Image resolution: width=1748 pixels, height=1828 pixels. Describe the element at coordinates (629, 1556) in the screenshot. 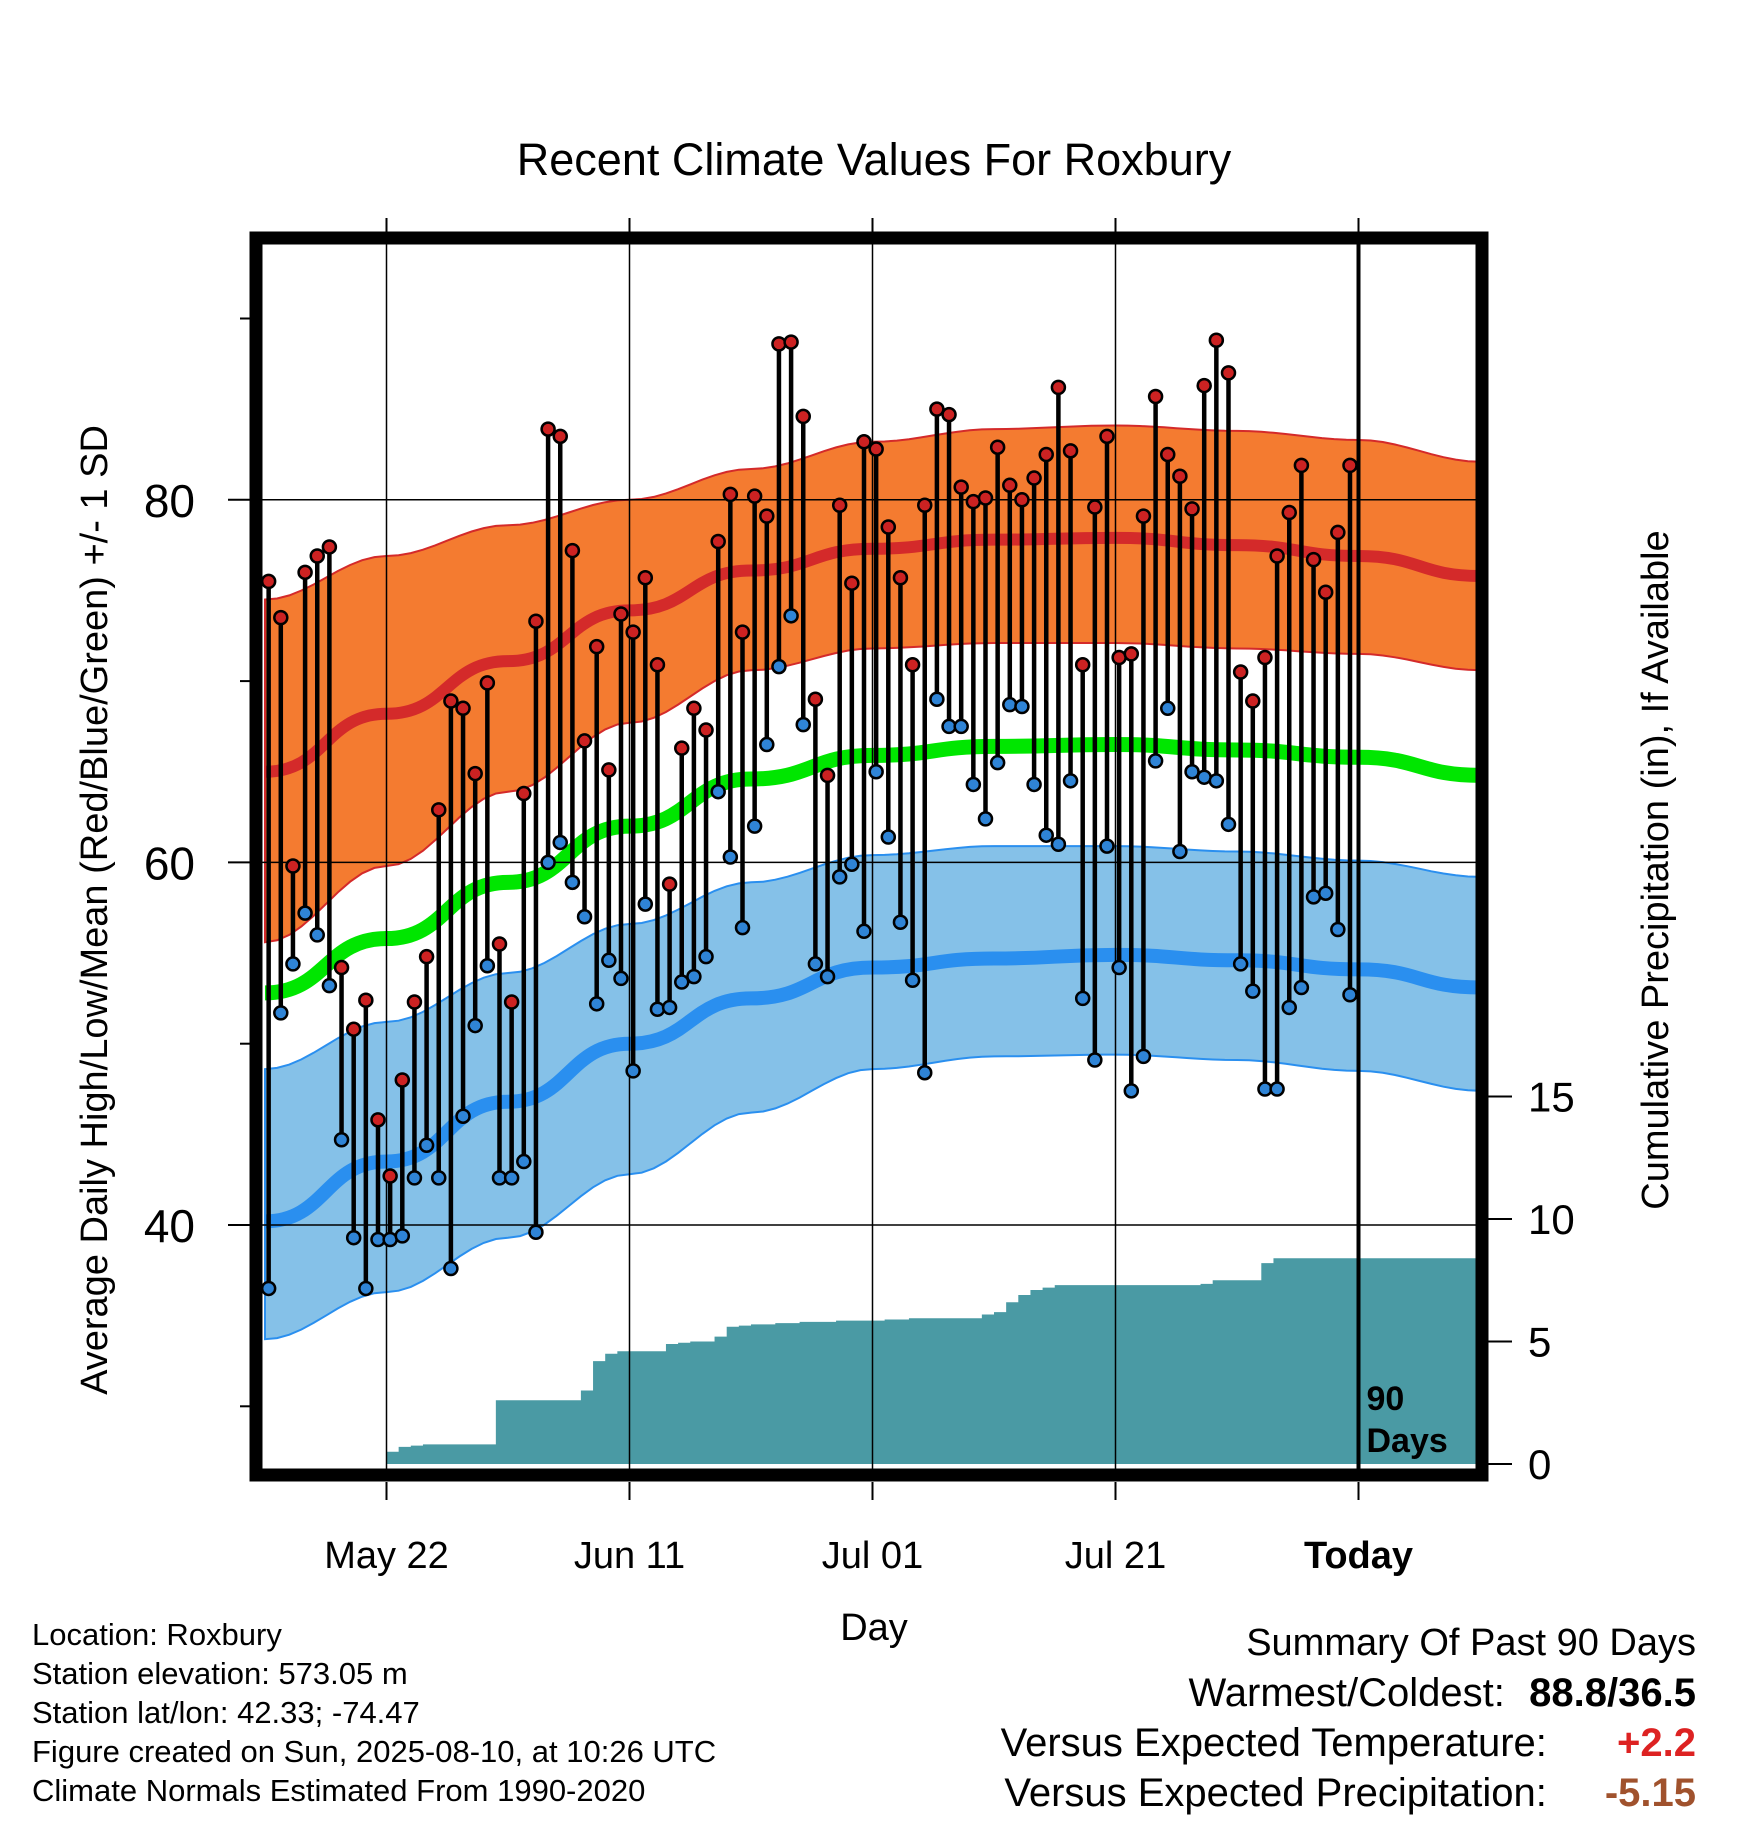

I see `x-tick-label: Jun 11` at that location.